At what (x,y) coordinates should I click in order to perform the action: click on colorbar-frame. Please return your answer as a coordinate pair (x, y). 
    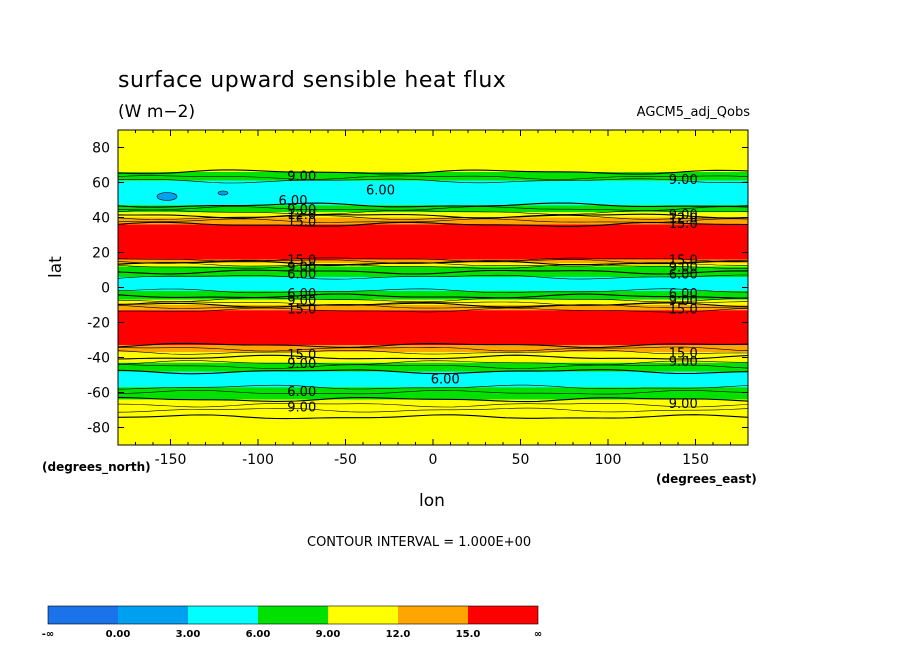
    Looking at the image, I should click on (293, 615).